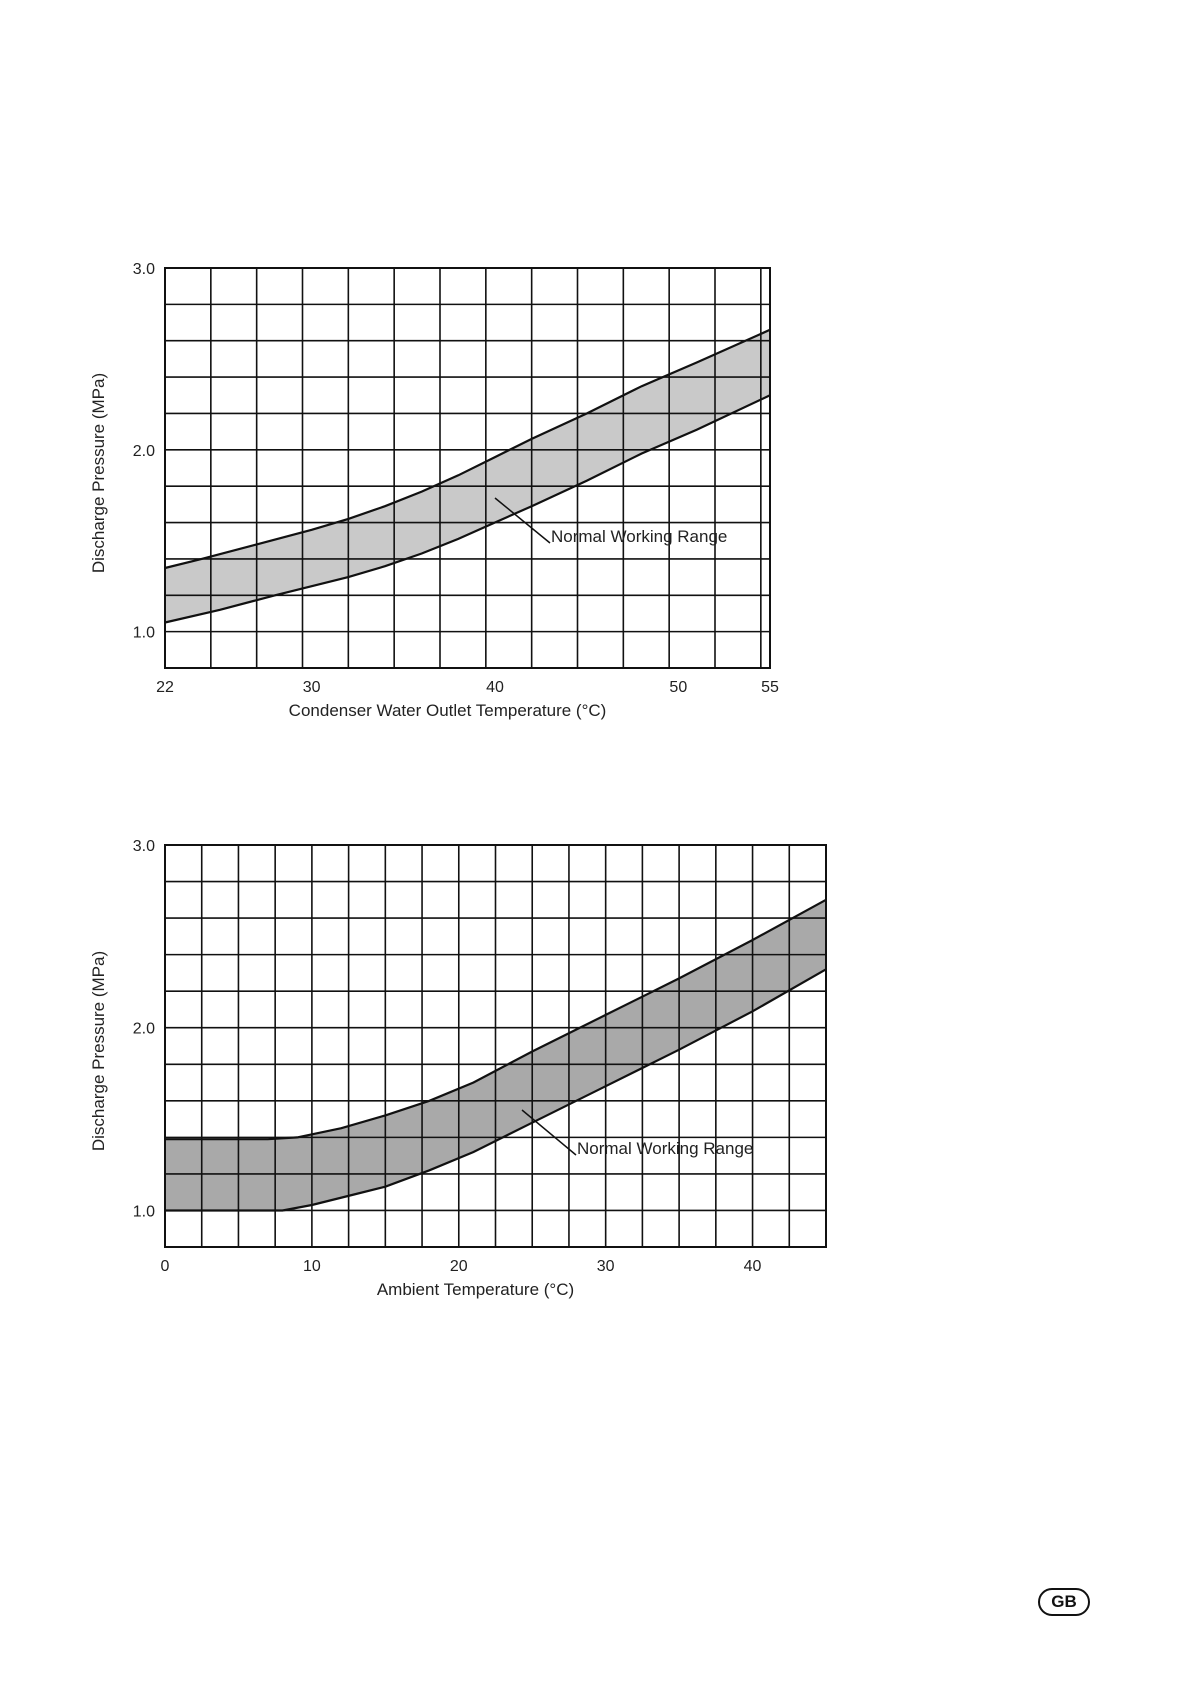 The image size is (1190, 1684). Describe the element at coordinates (448, 710) in the screenshot. I see `x-axis-title: Condenser Water Outlet Temperature (°C)` at that location.